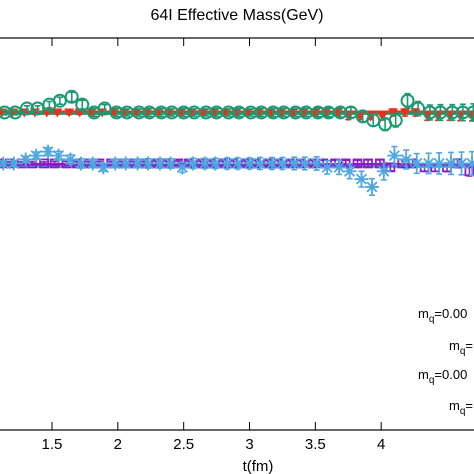  I want to click on x-tick-label: 4, so click(381, 444).